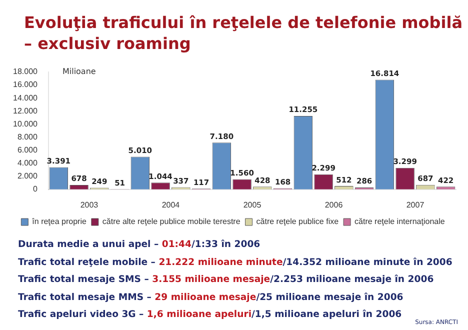  Describe the element at coordinates (25, 111) in the screenshot. I see `y-tick-label: 12.000` at that location.